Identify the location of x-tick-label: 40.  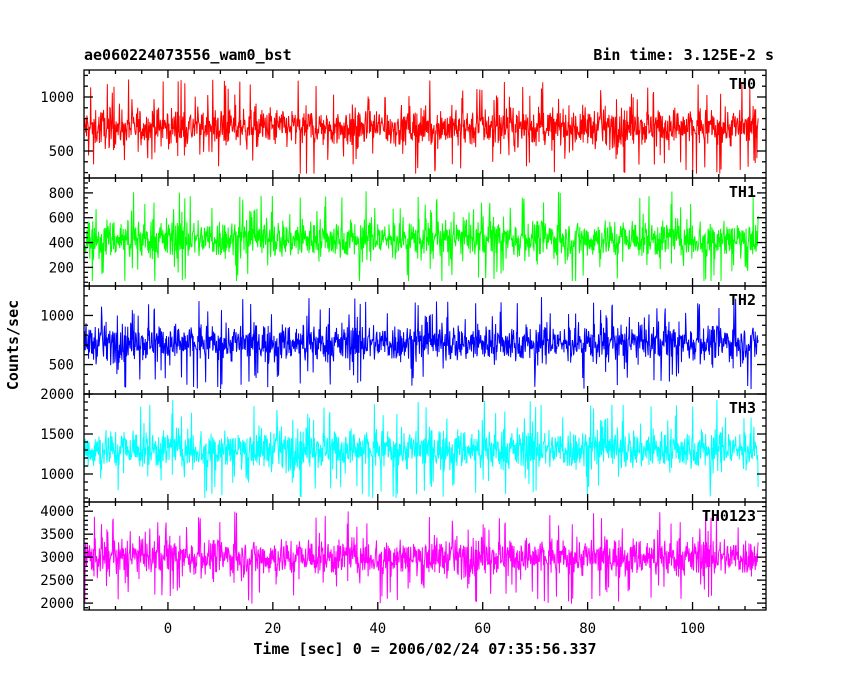
(377, 629).